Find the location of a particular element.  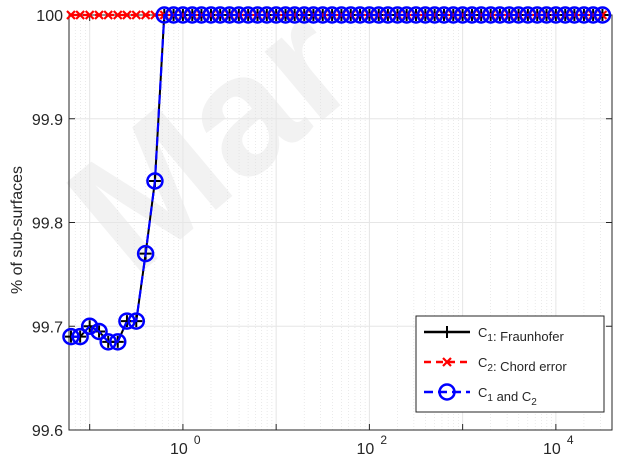

x-tick-exponent: 4 is located at coordinates (570, 440).